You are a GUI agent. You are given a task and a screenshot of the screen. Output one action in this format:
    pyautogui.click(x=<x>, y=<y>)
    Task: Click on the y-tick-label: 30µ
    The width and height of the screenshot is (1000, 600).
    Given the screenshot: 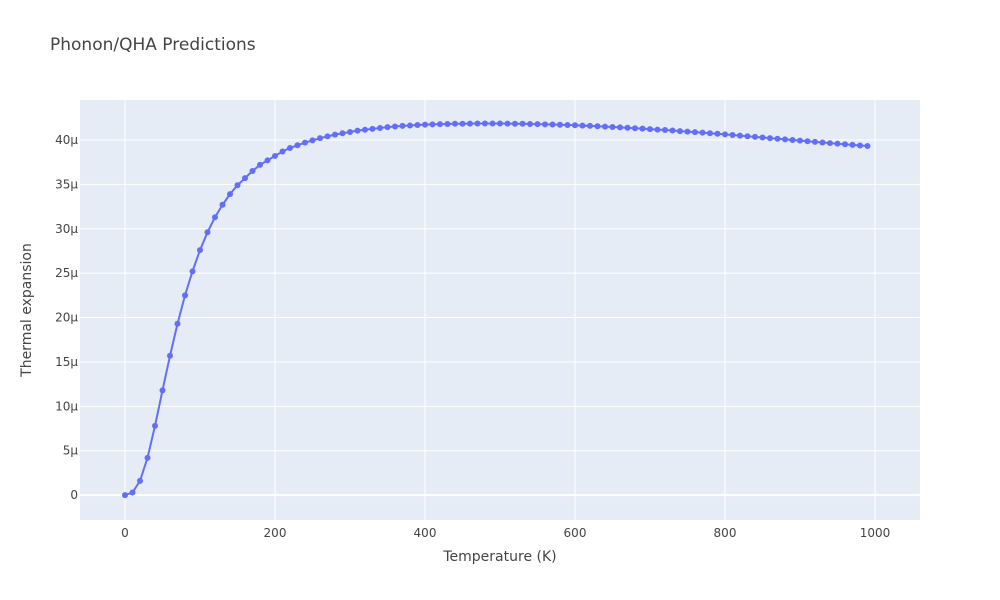 What is the action you would take?
    pyautogui.click(x=66, y=229)
    